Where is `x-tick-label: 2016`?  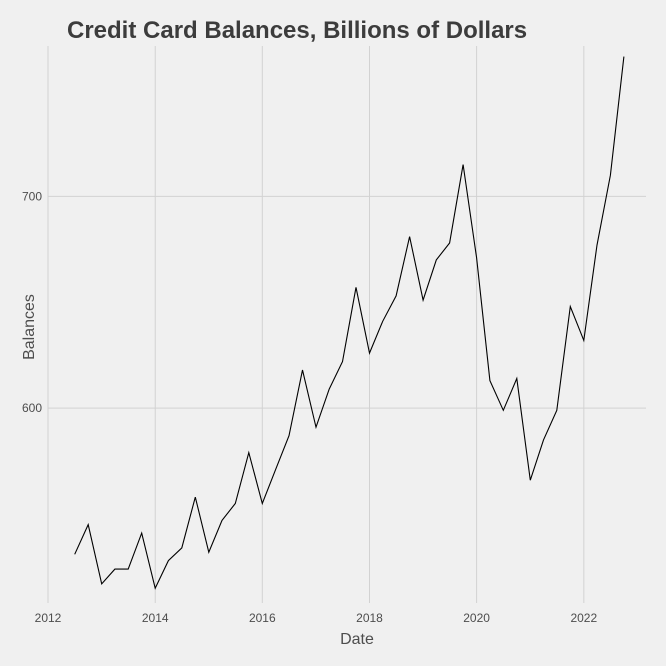
x-tick-label: 2016 is located at coordinates (262, 618).